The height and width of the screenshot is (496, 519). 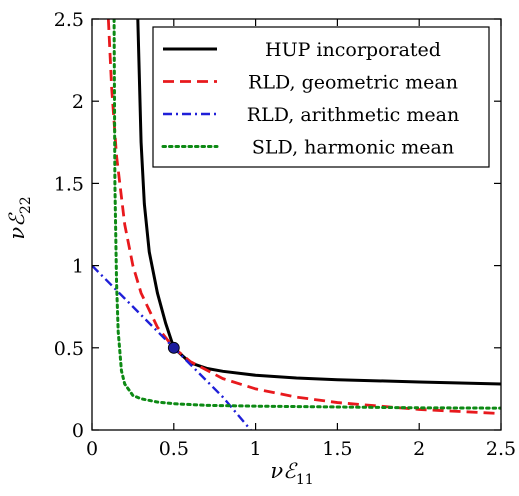 What do you see at coordinates (174, 449) in the screenshot?
I see `x-tick-label: 0.5` at bounding box center [174, 449].